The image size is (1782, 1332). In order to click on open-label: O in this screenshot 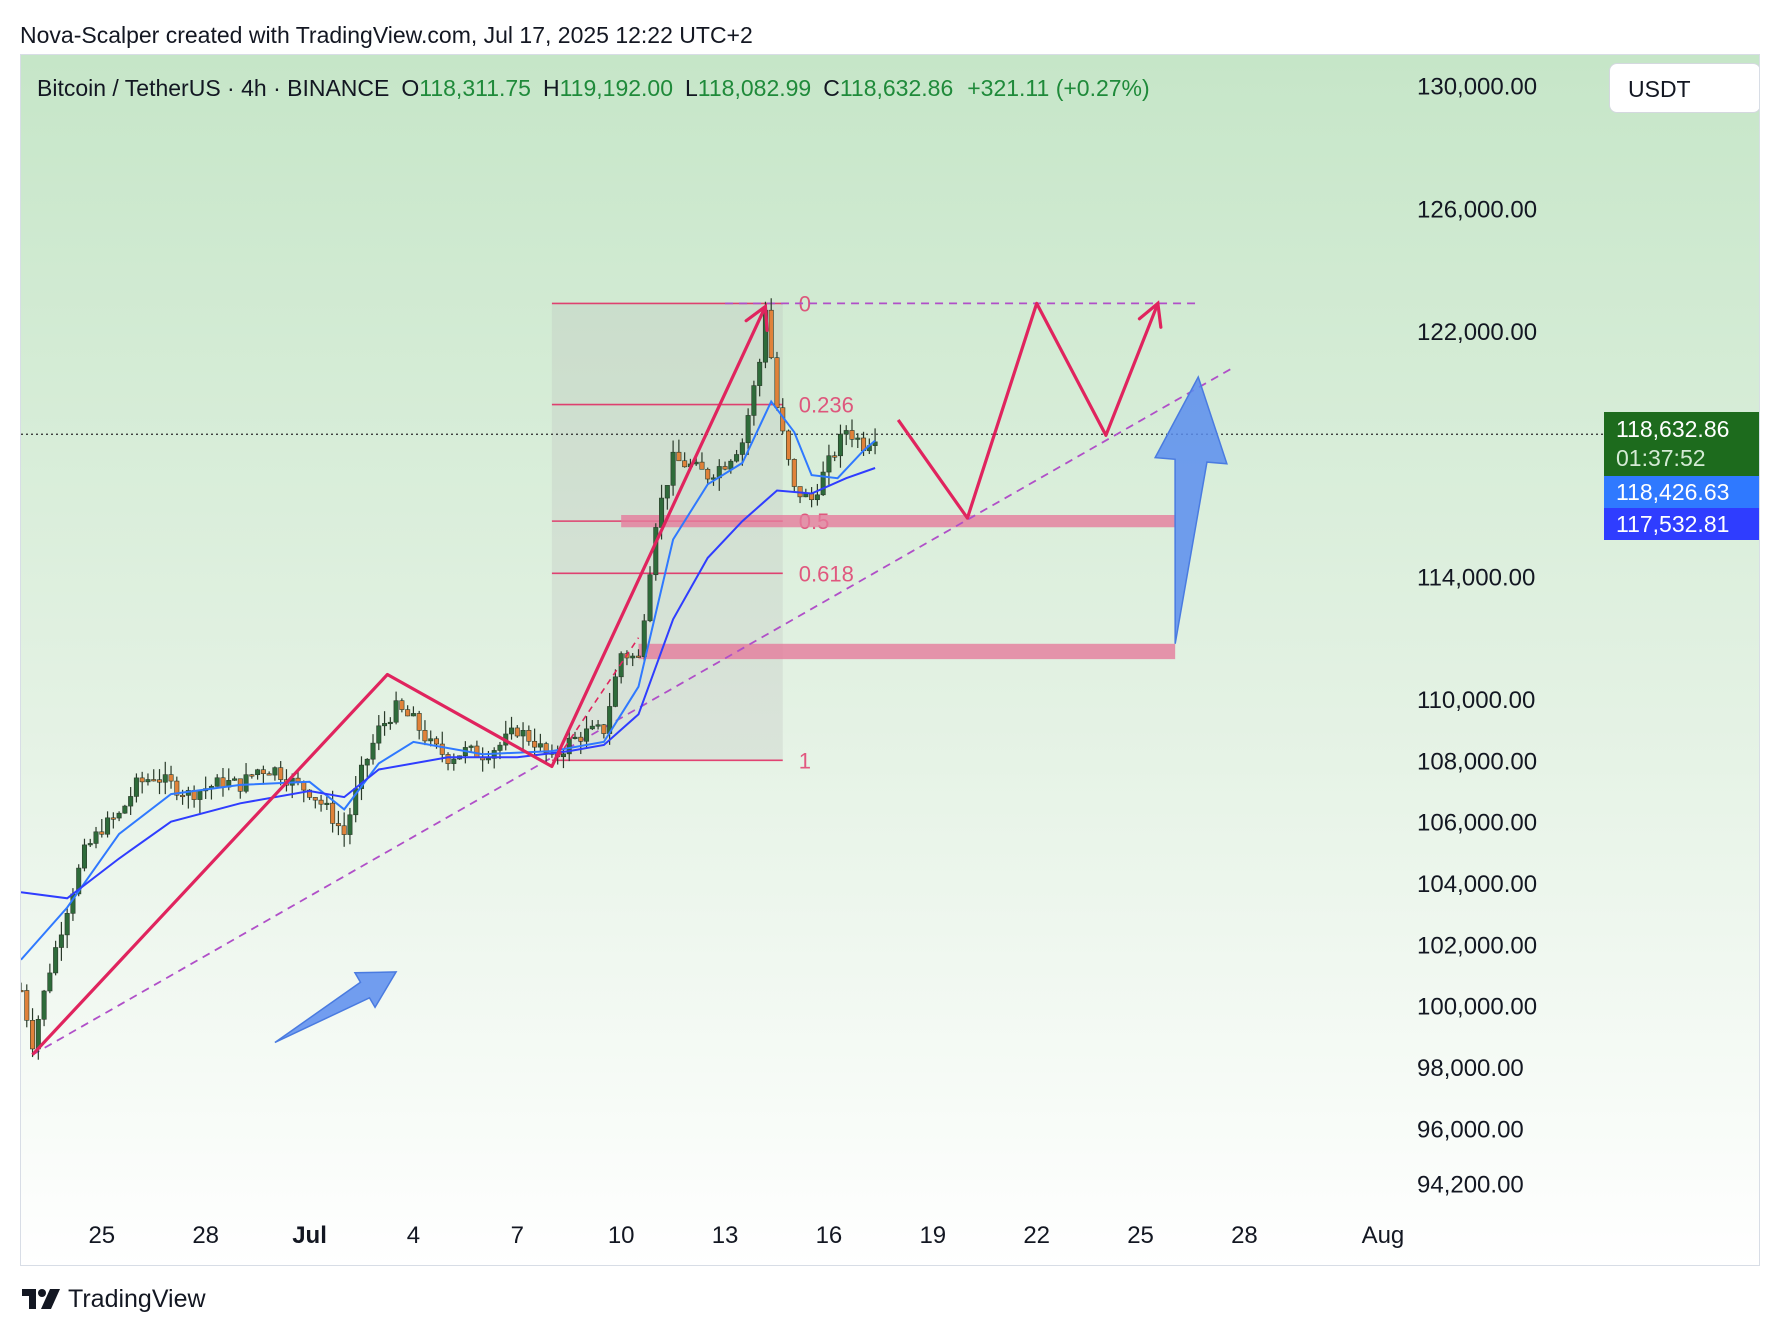, I will do `click(410, 88)`.